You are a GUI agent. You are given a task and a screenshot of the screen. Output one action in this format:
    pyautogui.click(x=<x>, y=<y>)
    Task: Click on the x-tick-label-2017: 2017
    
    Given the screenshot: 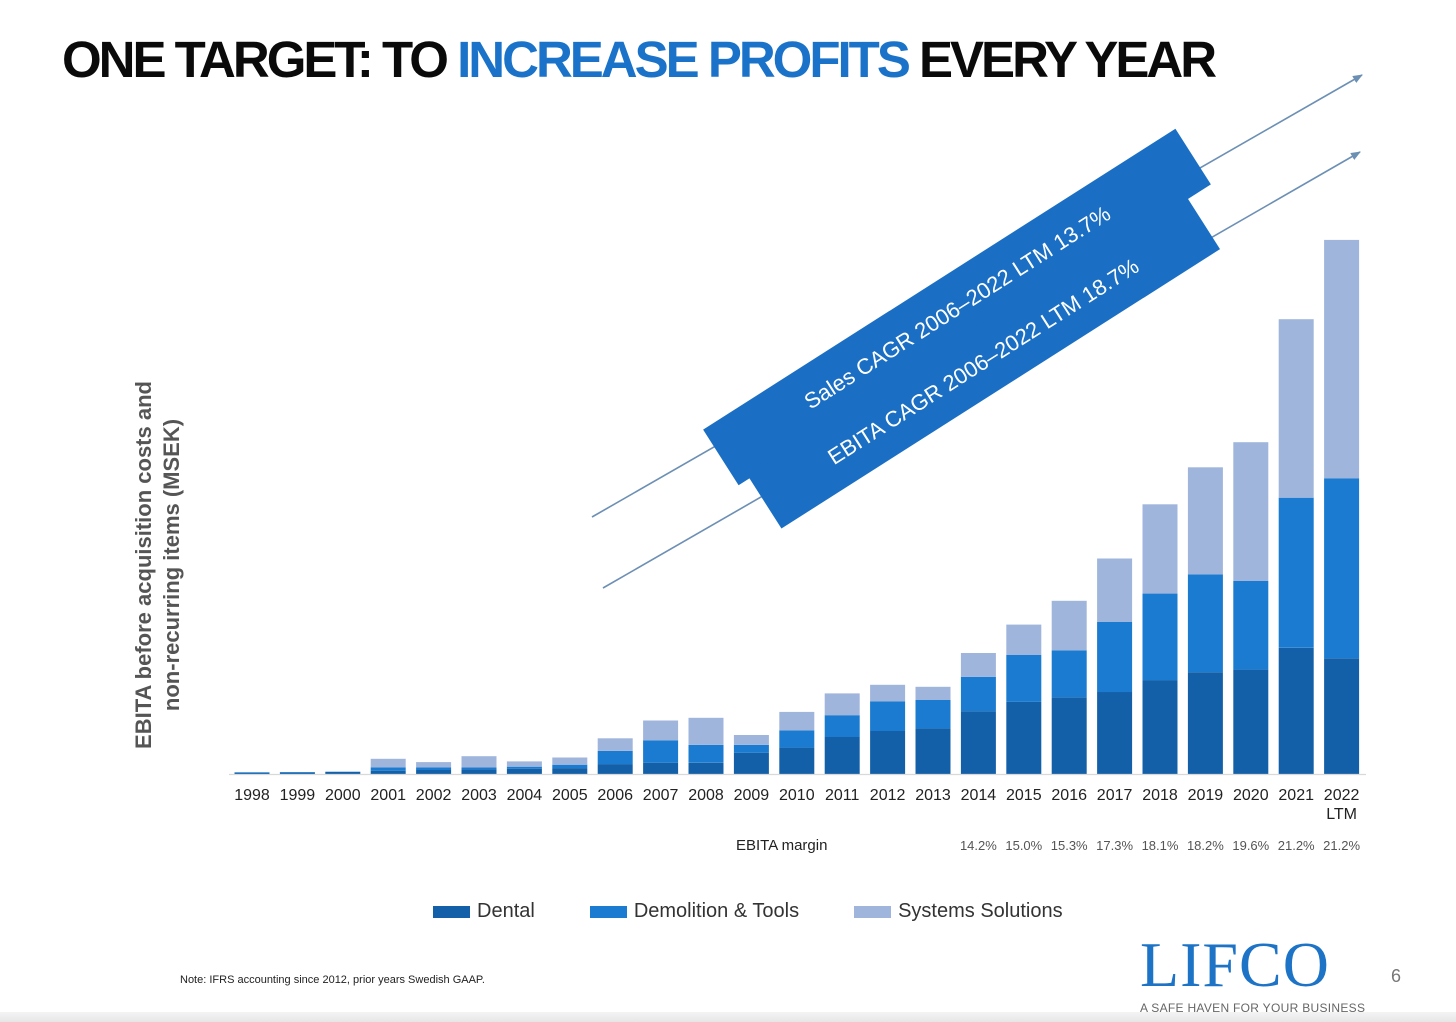 What is the action you would take?
    pyautogui.click(x=1115, y=795)
    